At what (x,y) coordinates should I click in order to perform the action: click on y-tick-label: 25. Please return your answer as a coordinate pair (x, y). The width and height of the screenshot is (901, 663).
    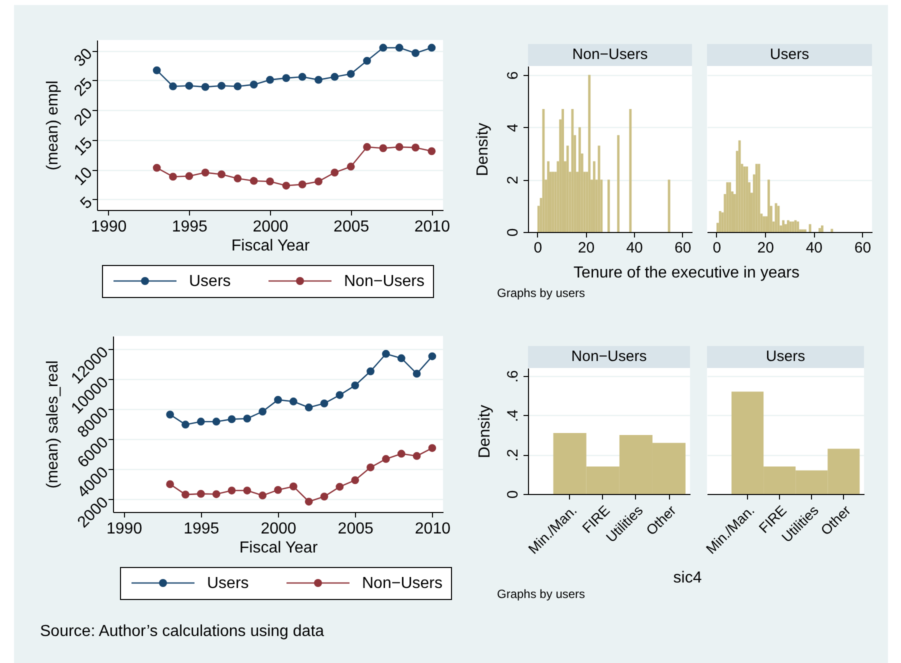
    Looking at the image, I should click on (83, 87).